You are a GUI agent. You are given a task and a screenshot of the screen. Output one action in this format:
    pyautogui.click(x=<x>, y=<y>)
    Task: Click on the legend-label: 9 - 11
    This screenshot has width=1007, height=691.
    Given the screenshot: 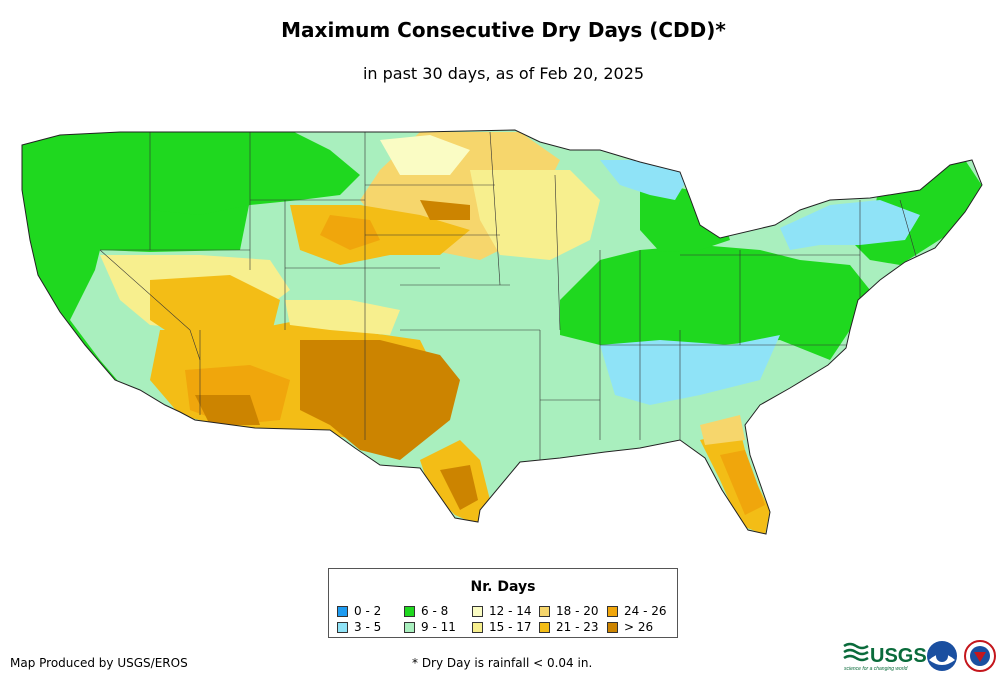 What is the action you would take?
    pyautogui.click(x=438, y=627)
    